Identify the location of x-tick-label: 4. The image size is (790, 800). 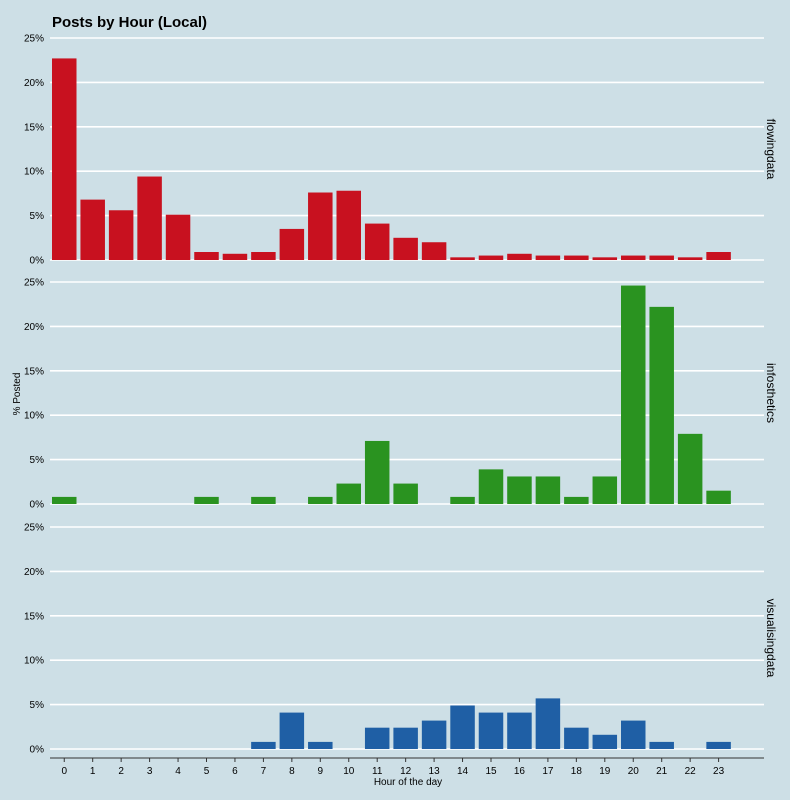
(178, 771).